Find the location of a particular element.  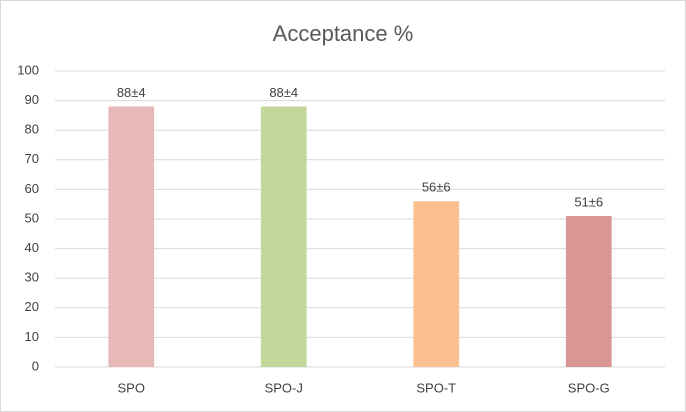

y-tick-label: 90 is located at coordinates (32, 99).